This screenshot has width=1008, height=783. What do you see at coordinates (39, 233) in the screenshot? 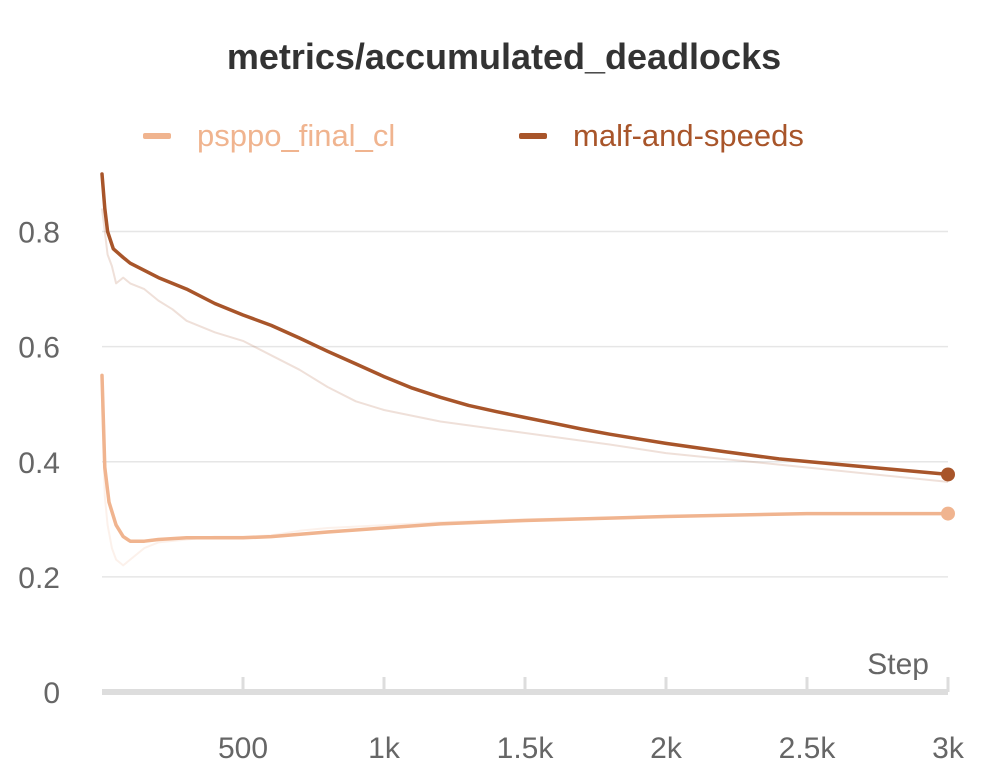
I see `y-tick-label: 0.8` at bounding box center [39, 233].